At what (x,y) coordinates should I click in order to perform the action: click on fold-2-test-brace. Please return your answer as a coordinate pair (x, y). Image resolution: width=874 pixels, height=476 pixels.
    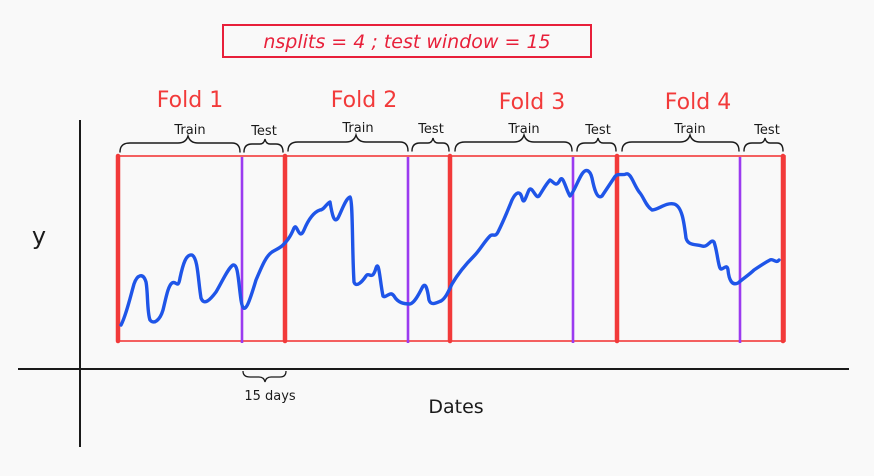
    Looking at the image, I should click on (430, 144).